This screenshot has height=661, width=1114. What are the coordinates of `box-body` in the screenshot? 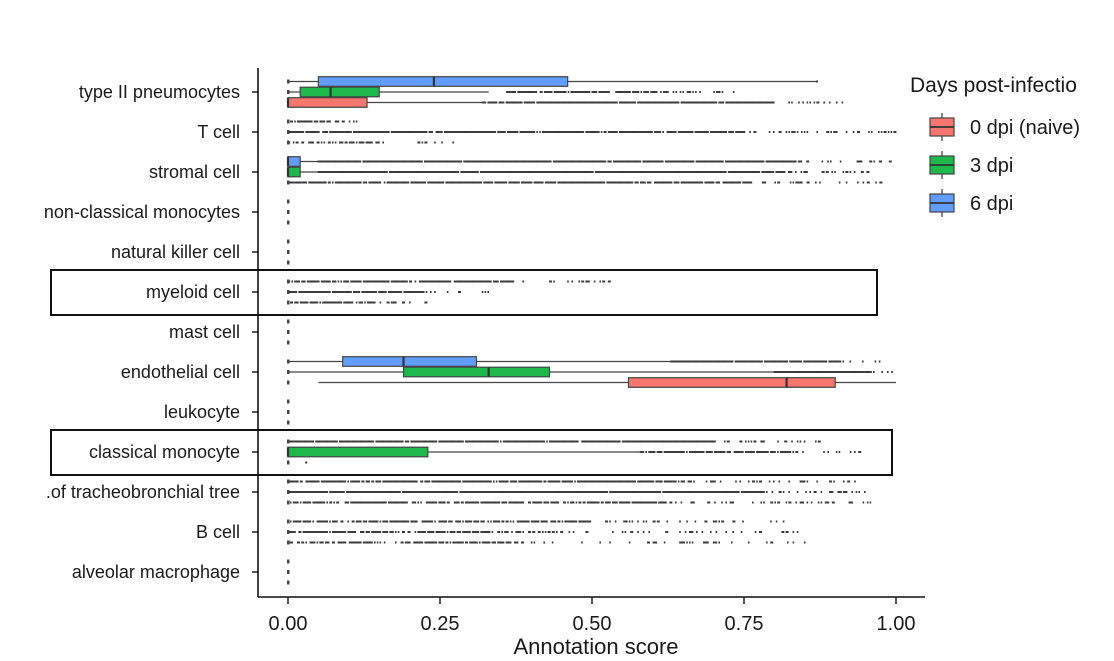 It's located at (327, 102).